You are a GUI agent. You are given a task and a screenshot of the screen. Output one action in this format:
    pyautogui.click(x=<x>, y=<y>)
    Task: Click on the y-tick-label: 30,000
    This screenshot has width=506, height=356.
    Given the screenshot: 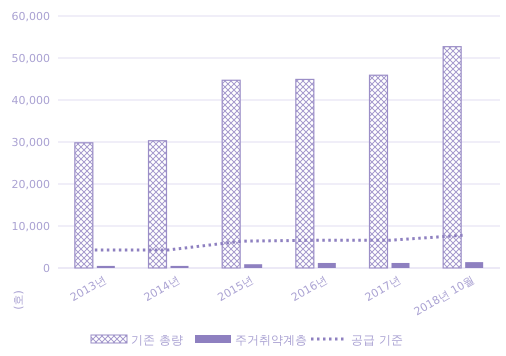 What is the action you would take?
    pyautogui.click(x=31, y=142)
    